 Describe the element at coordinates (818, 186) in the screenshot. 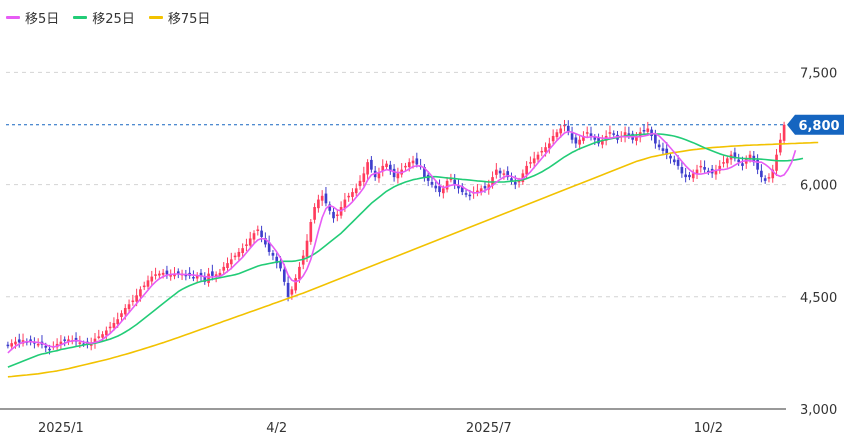

I see `y-tick-label: 6,000` at that location.